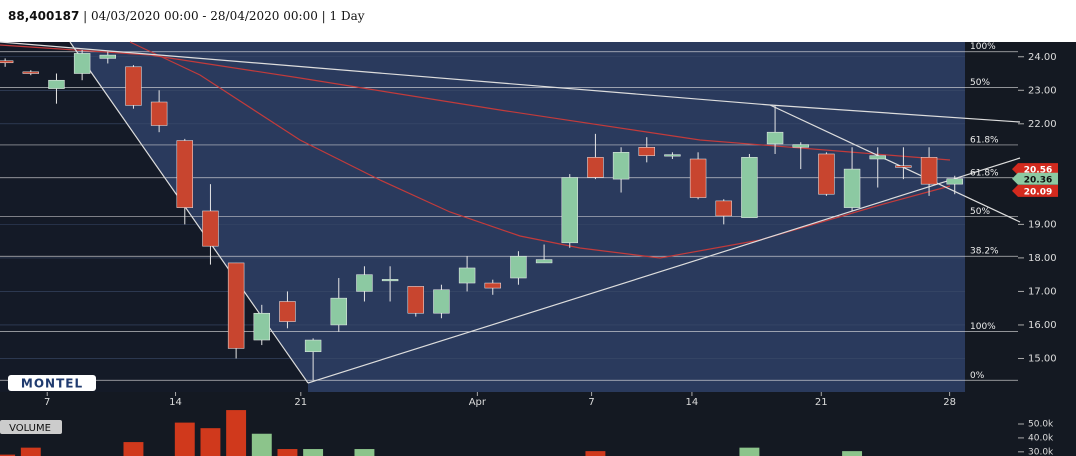 This screenshot has width=1076, height=456. What do you see at coordinates (1041, 451) in the screenshot?
I see `volume-tick-label: 30.0k` at bounding box center [1041, 451].